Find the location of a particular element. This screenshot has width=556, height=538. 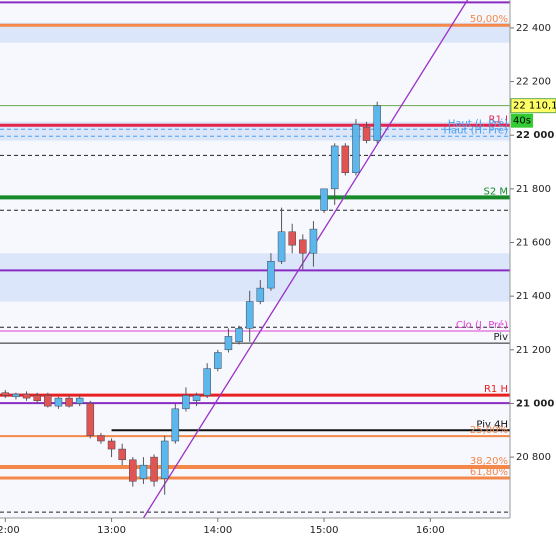

last-price-box is located at coordinates (533, 106).